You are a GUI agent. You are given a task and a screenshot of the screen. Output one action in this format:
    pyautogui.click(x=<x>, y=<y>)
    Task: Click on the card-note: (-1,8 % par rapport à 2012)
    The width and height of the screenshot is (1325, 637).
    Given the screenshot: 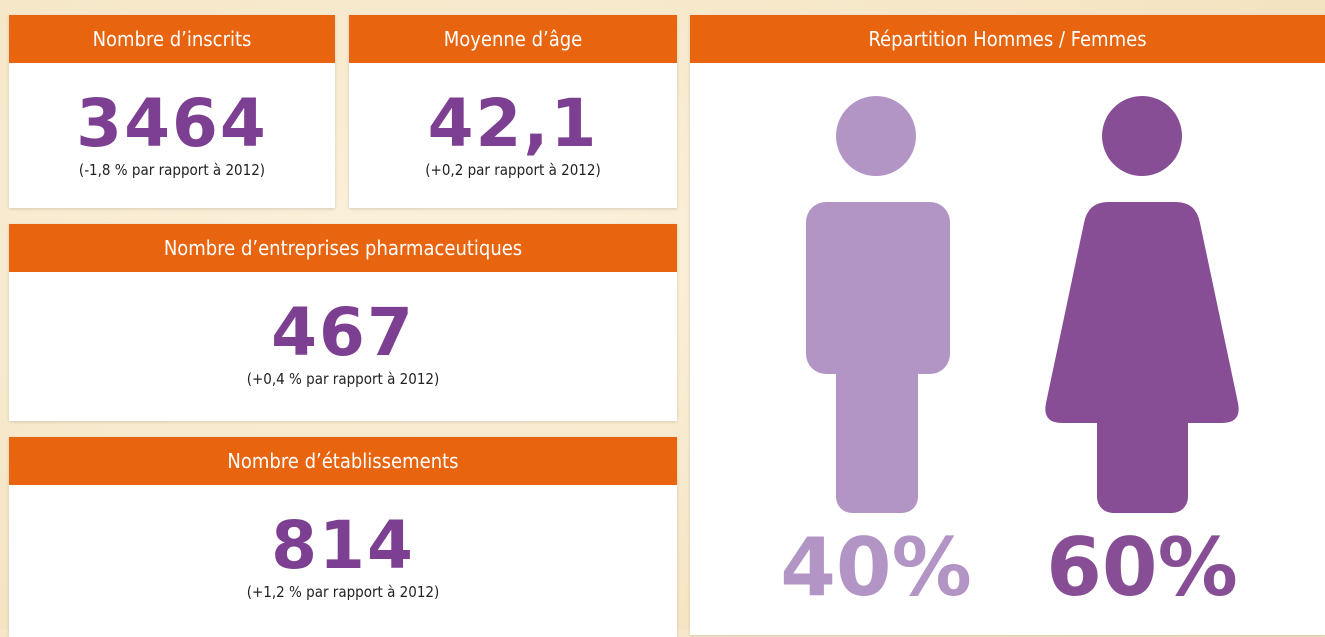 What is the action you would take?
    pyautogui.click(x=172, y=170)
    